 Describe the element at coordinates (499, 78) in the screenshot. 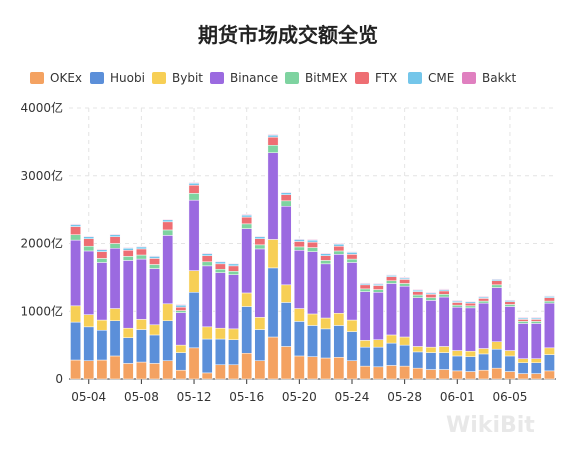

I see `legend-label-7: Bakkt` at that location.